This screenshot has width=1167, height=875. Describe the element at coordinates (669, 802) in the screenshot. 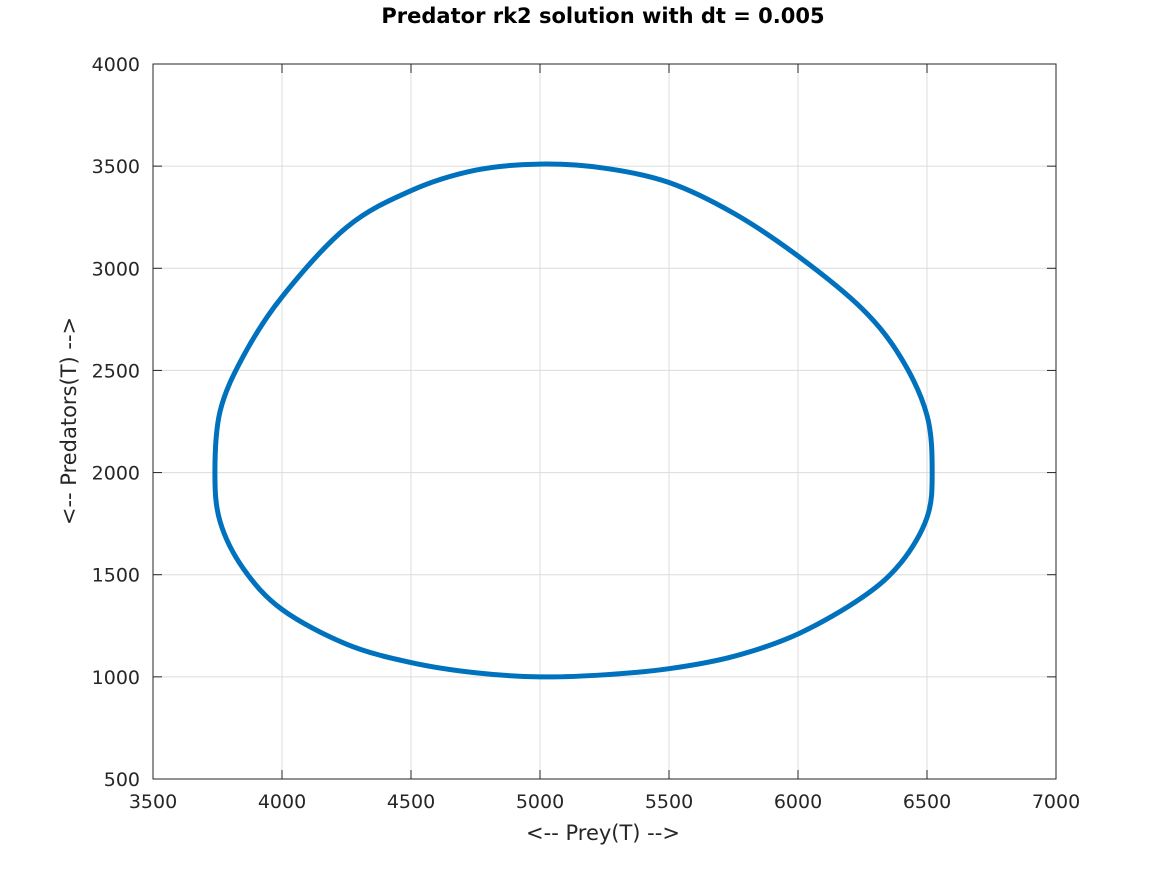

I see `x-tick-label: 5500` at that location.